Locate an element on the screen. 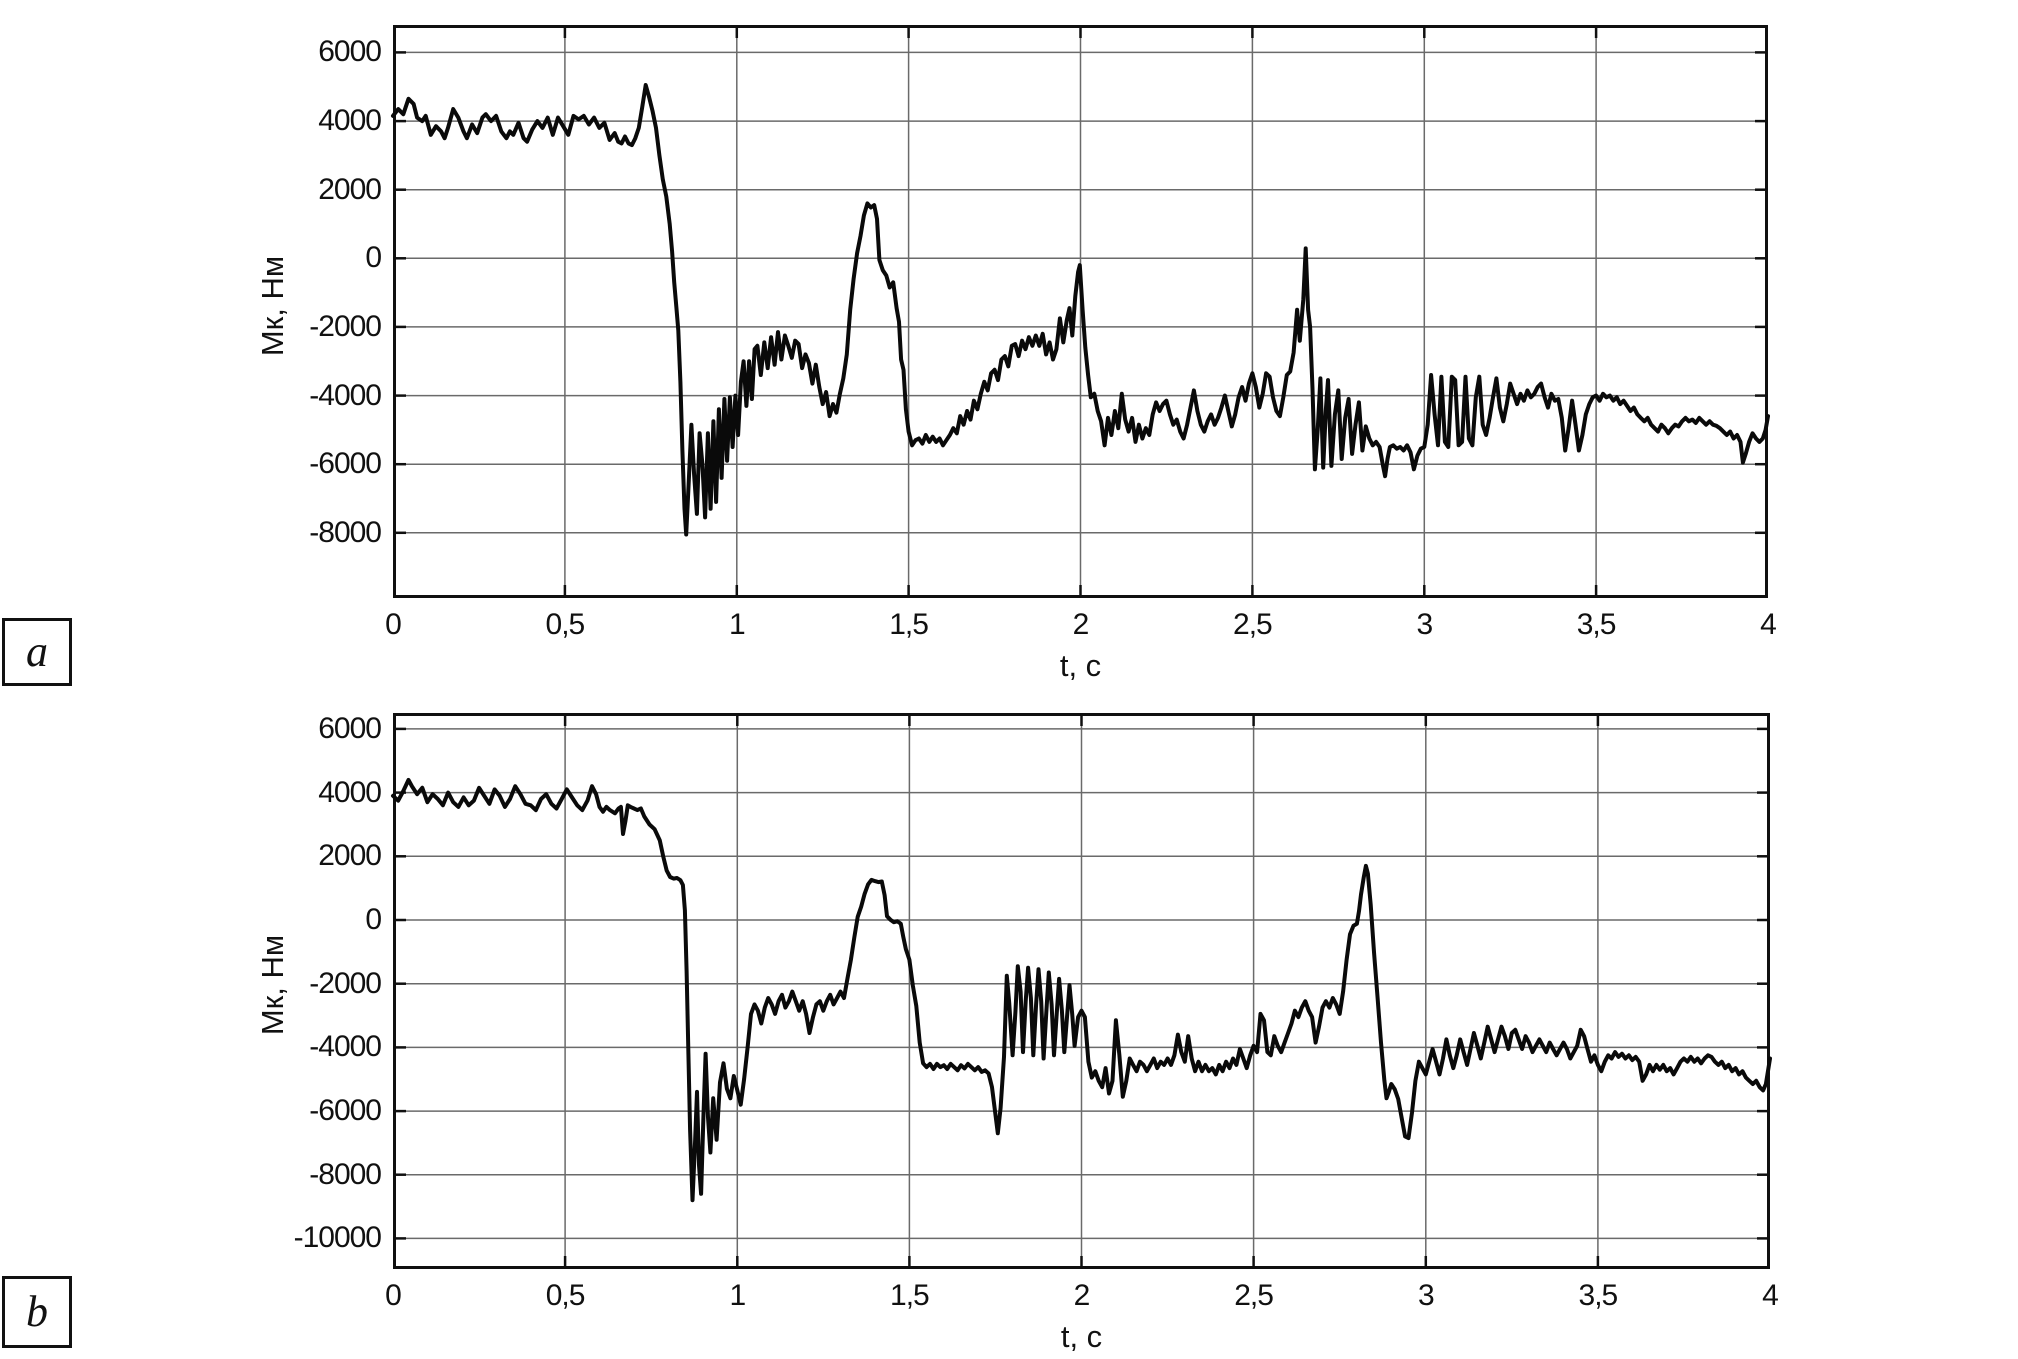 This screenshot has height=1359, width=2018. y-tick-label: -10000 is located at coordinates (337, 1238).